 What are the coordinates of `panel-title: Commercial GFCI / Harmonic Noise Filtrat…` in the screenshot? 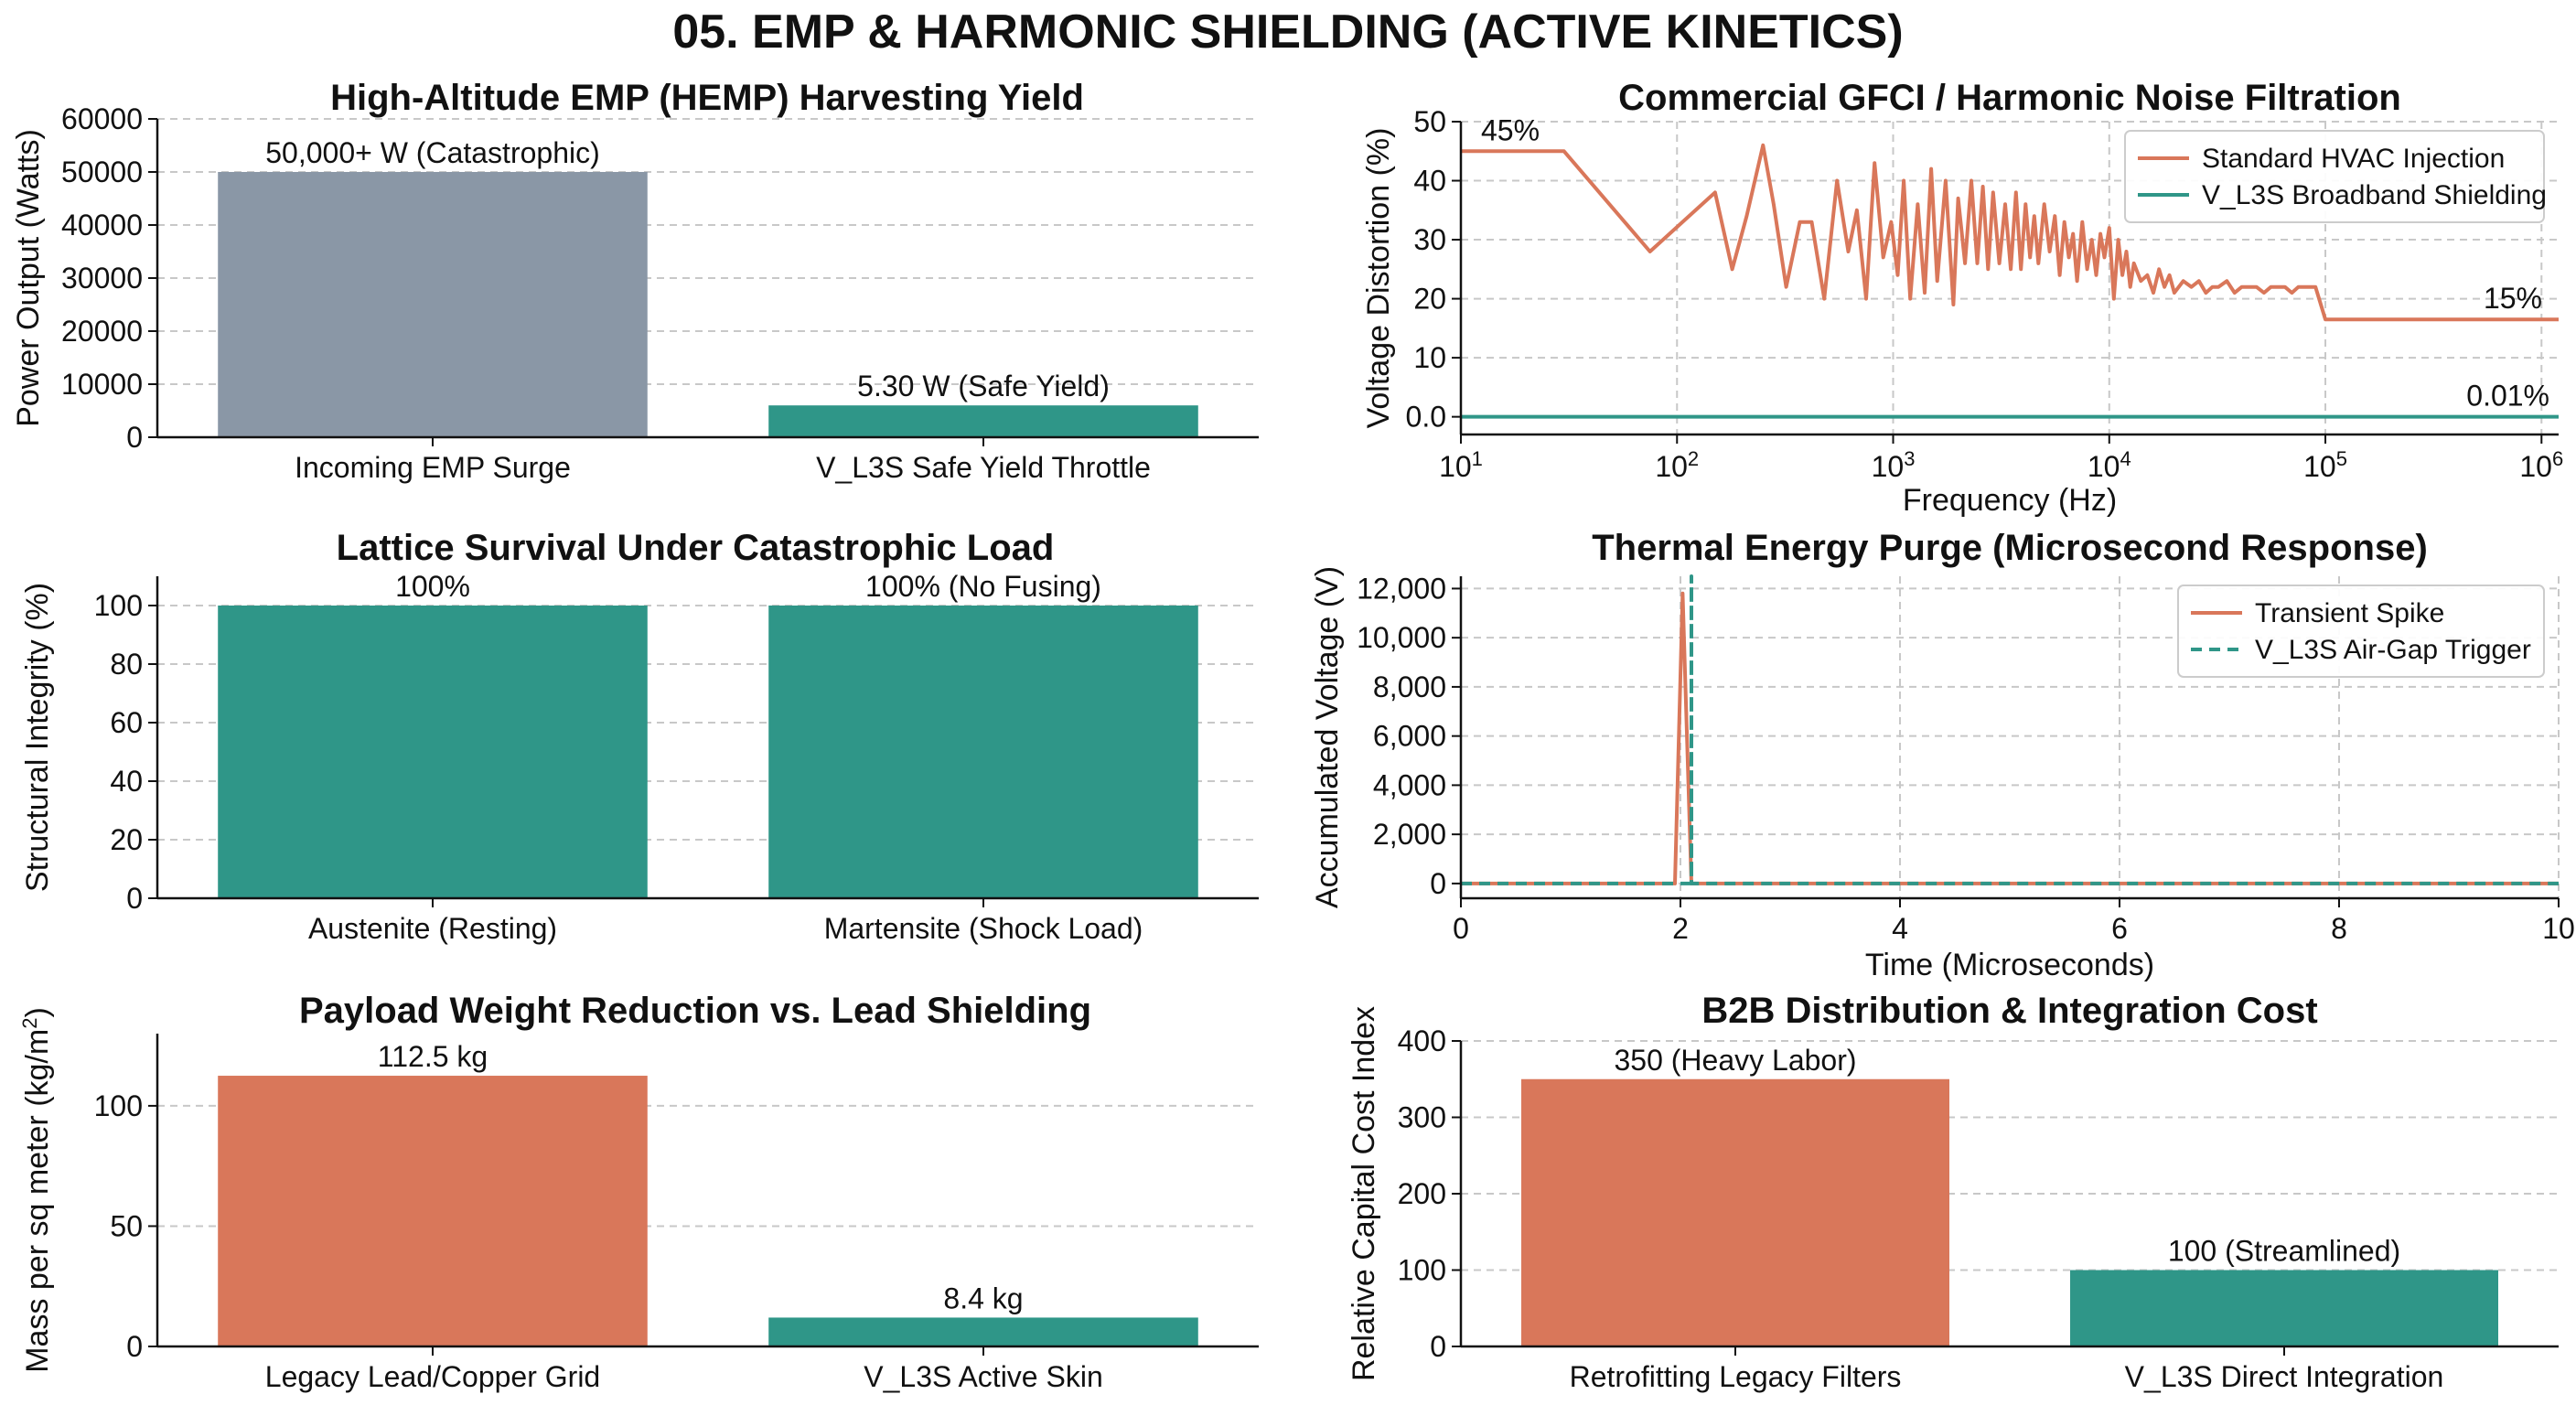 It's located at (2010, 98).